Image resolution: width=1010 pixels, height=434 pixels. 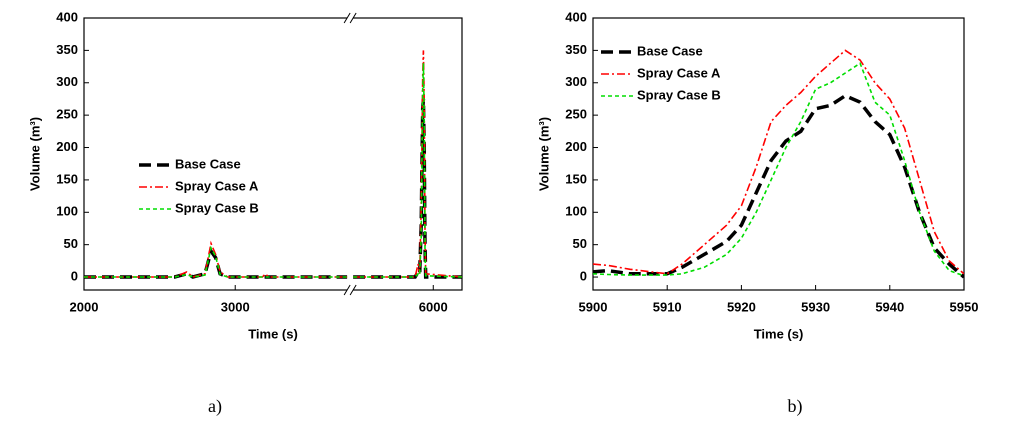 I want to click on x-tick-label: 5950, so click(x=964, y=306).